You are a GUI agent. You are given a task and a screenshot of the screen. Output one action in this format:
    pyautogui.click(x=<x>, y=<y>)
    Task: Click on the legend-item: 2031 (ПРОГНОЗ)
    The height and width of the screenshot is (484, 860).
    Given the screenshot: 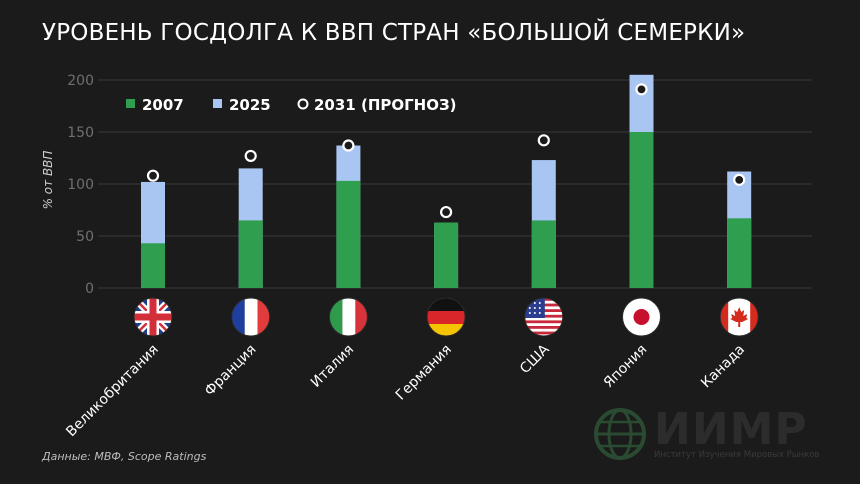 What is the action you would take?
    pyautogui.click(x=377, y=105)
    